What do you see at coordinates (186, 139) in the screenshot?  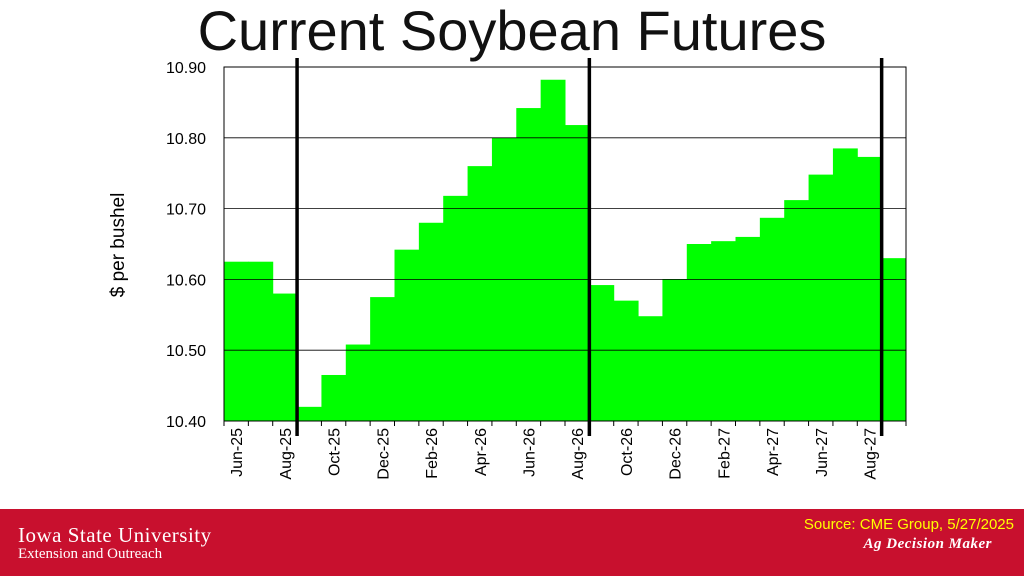 I see `y-tick-label: 10.80` at bounding box center [186, 139].